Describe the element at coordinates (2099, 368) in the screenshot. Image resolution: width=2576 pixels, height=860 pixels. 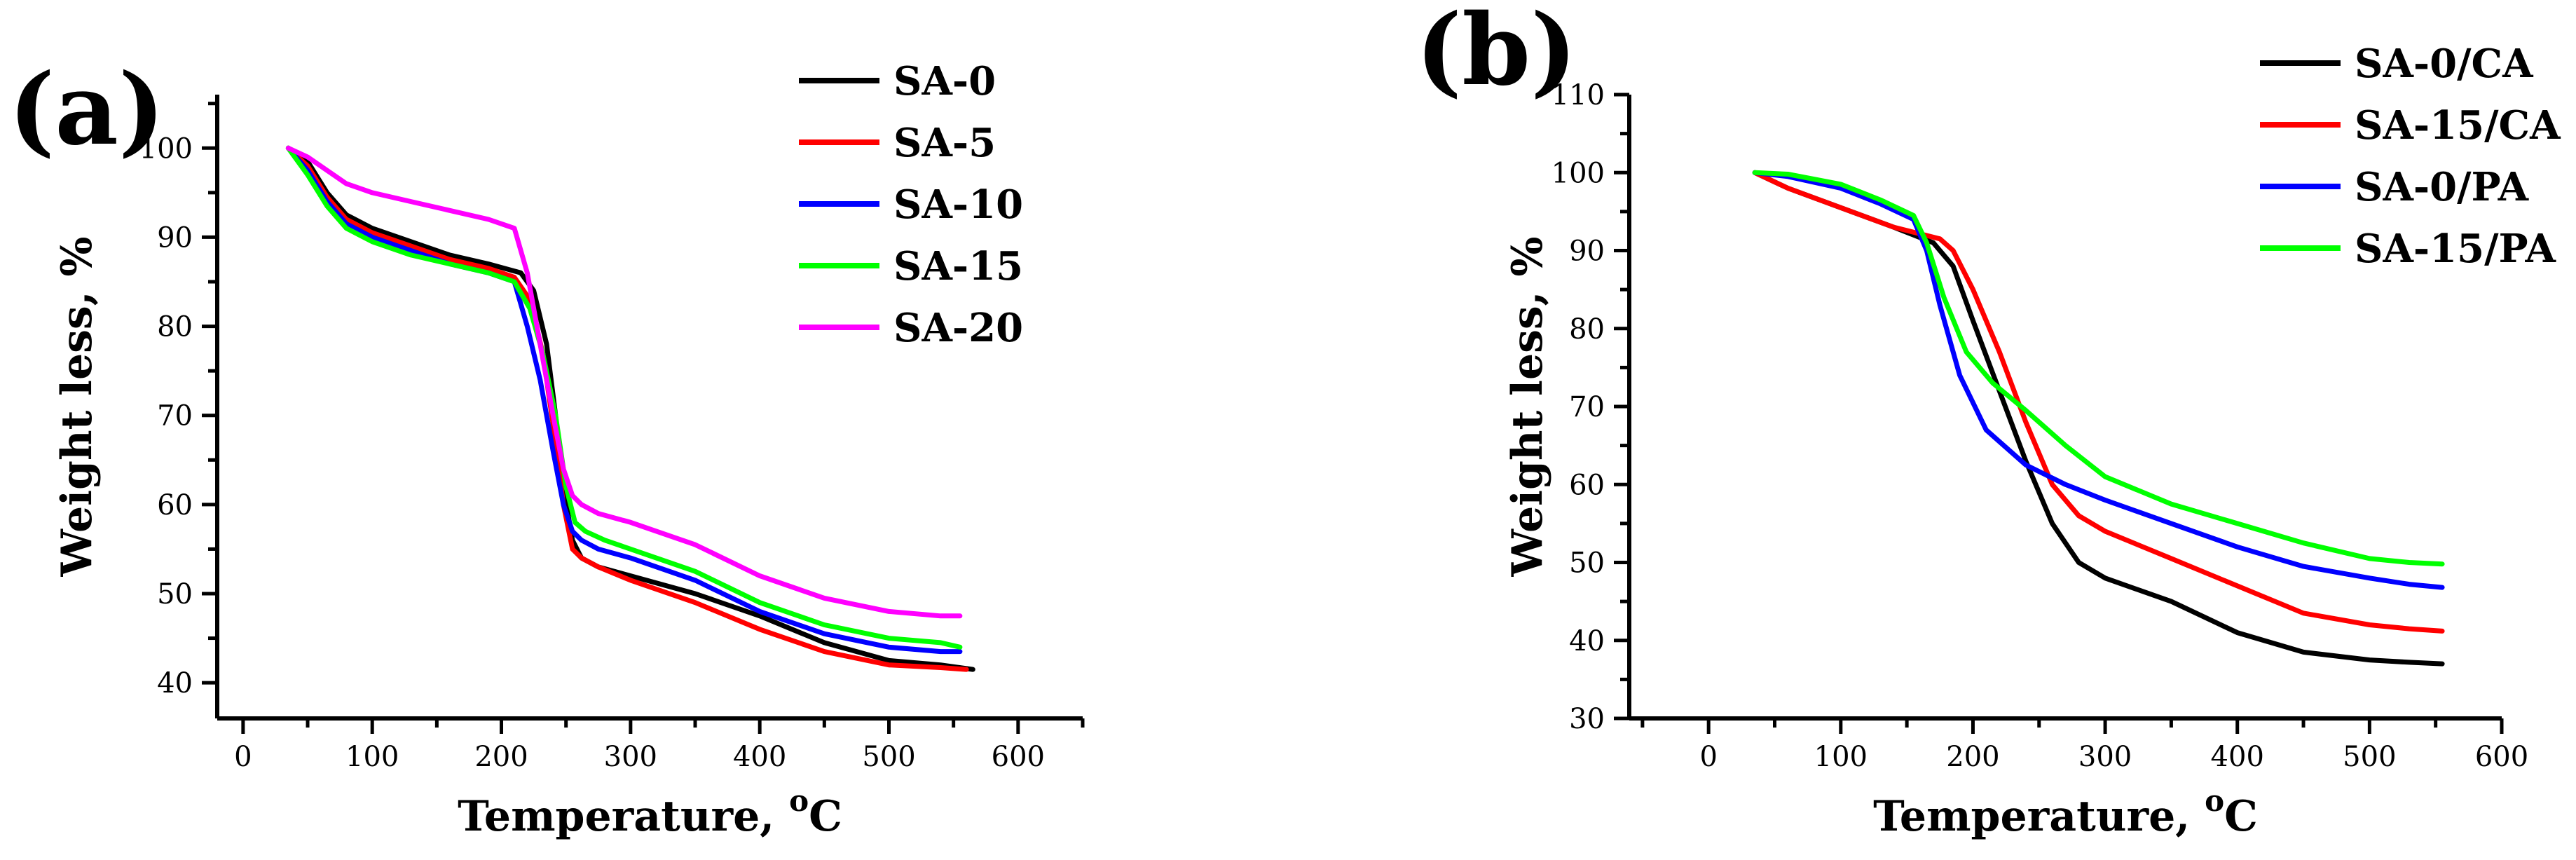
I see `series-line-SA-15/PA` at that location.